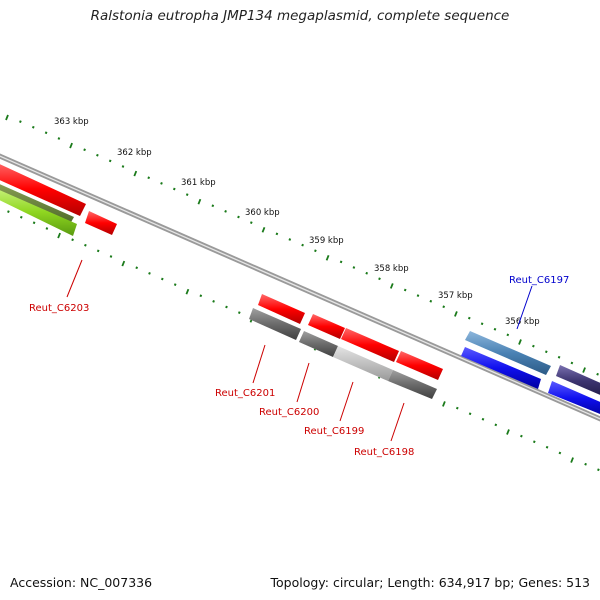  I want to click on scale-label: 361 kbp, so click(198, 183).